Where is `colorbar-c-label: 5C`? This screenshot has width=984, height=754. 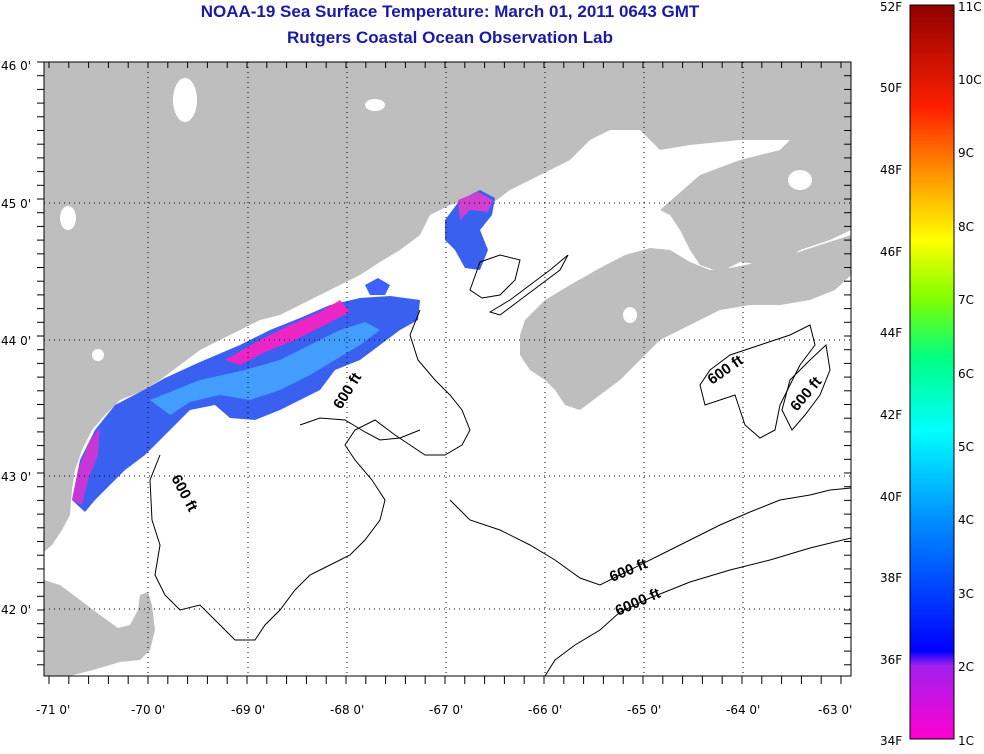
colorbar-c-label: 5C is located at coordinates (966, 447).